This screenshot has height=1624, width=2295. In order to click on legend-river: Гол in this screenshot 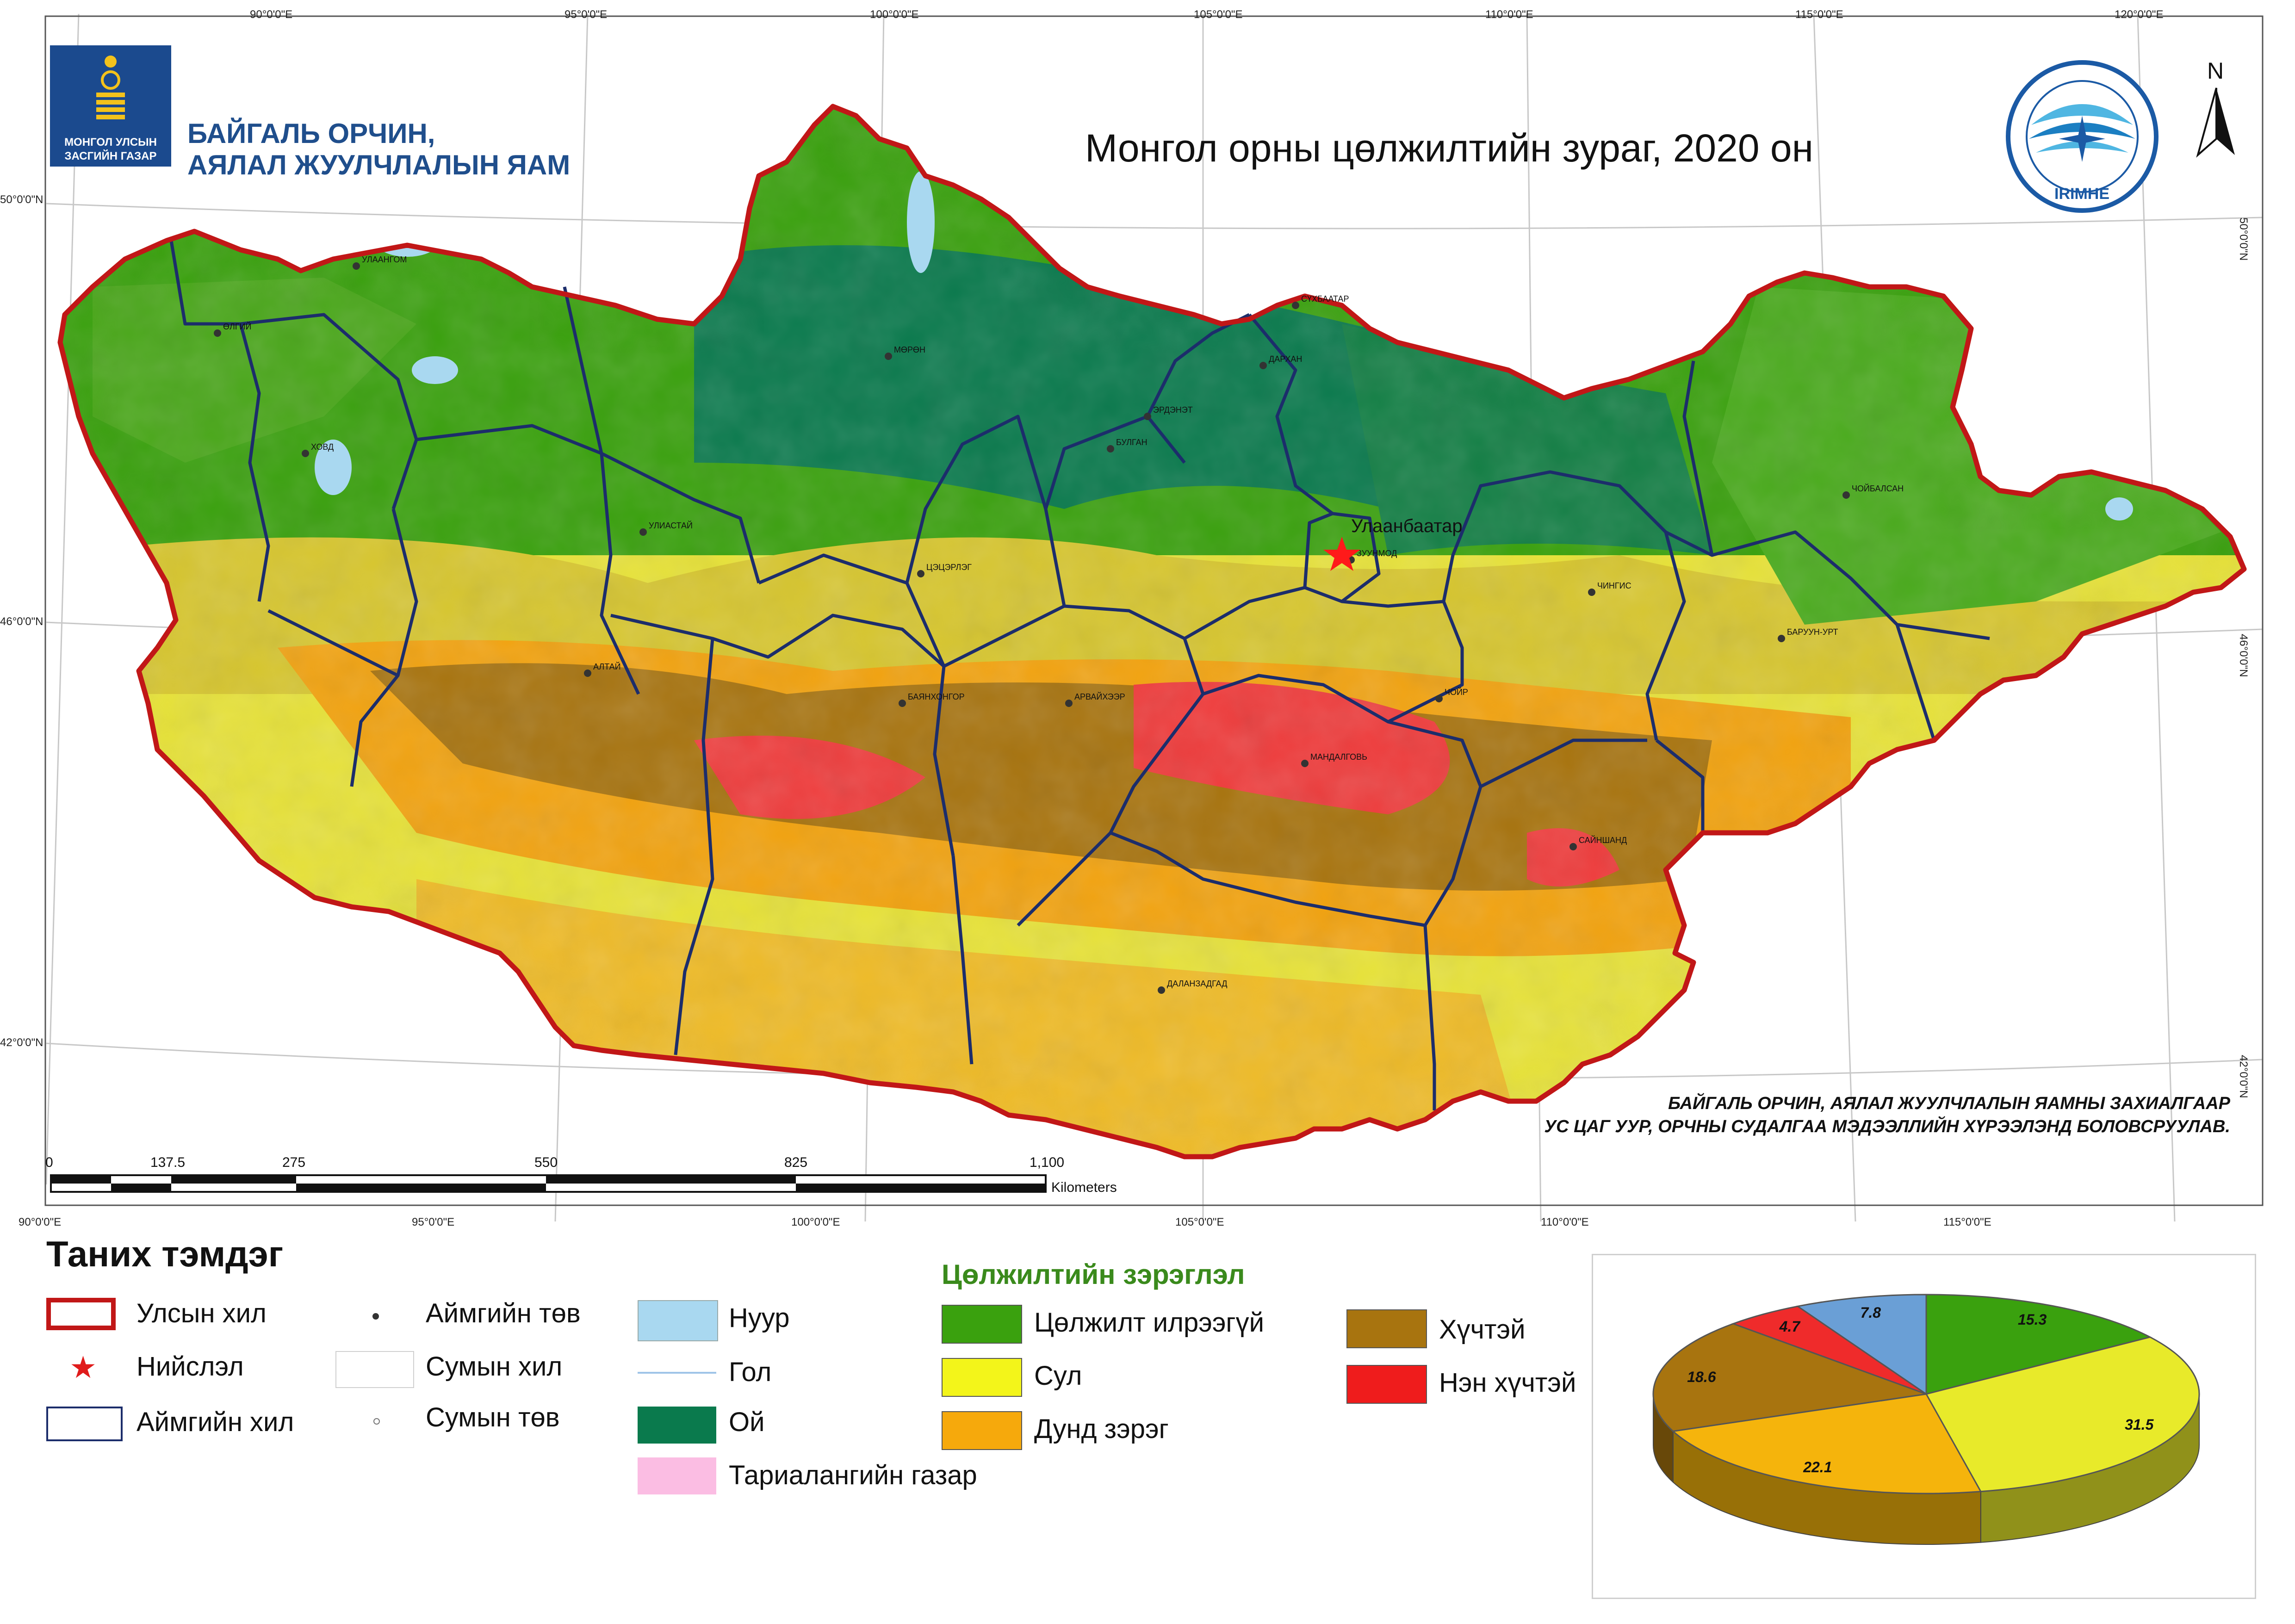, I will do `click(751, 1372)`.